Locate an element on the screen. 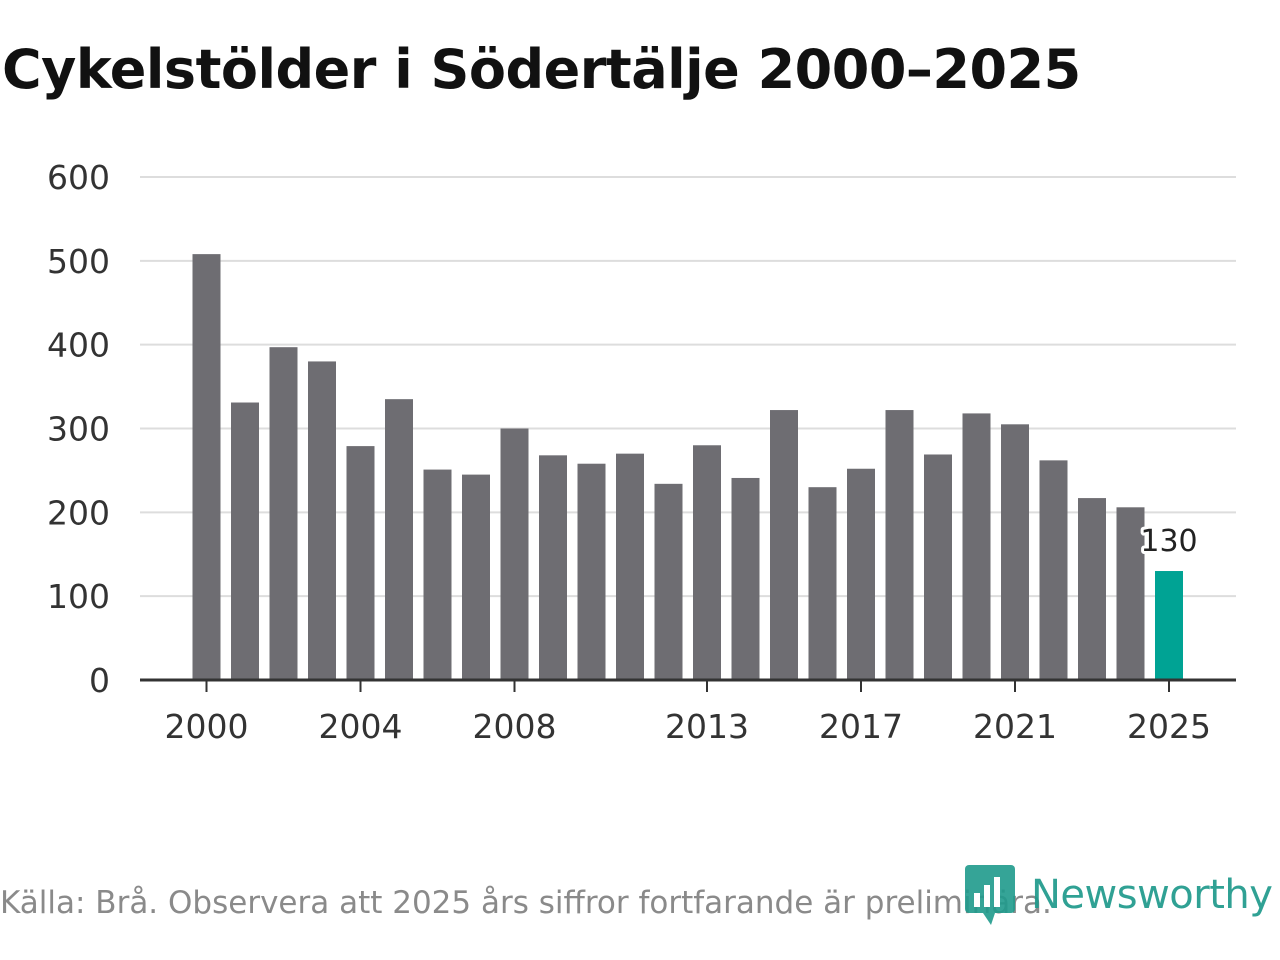 The width and height of the screenshot is (1280, 960). bar-2004 is located at coordinates (360, 563).